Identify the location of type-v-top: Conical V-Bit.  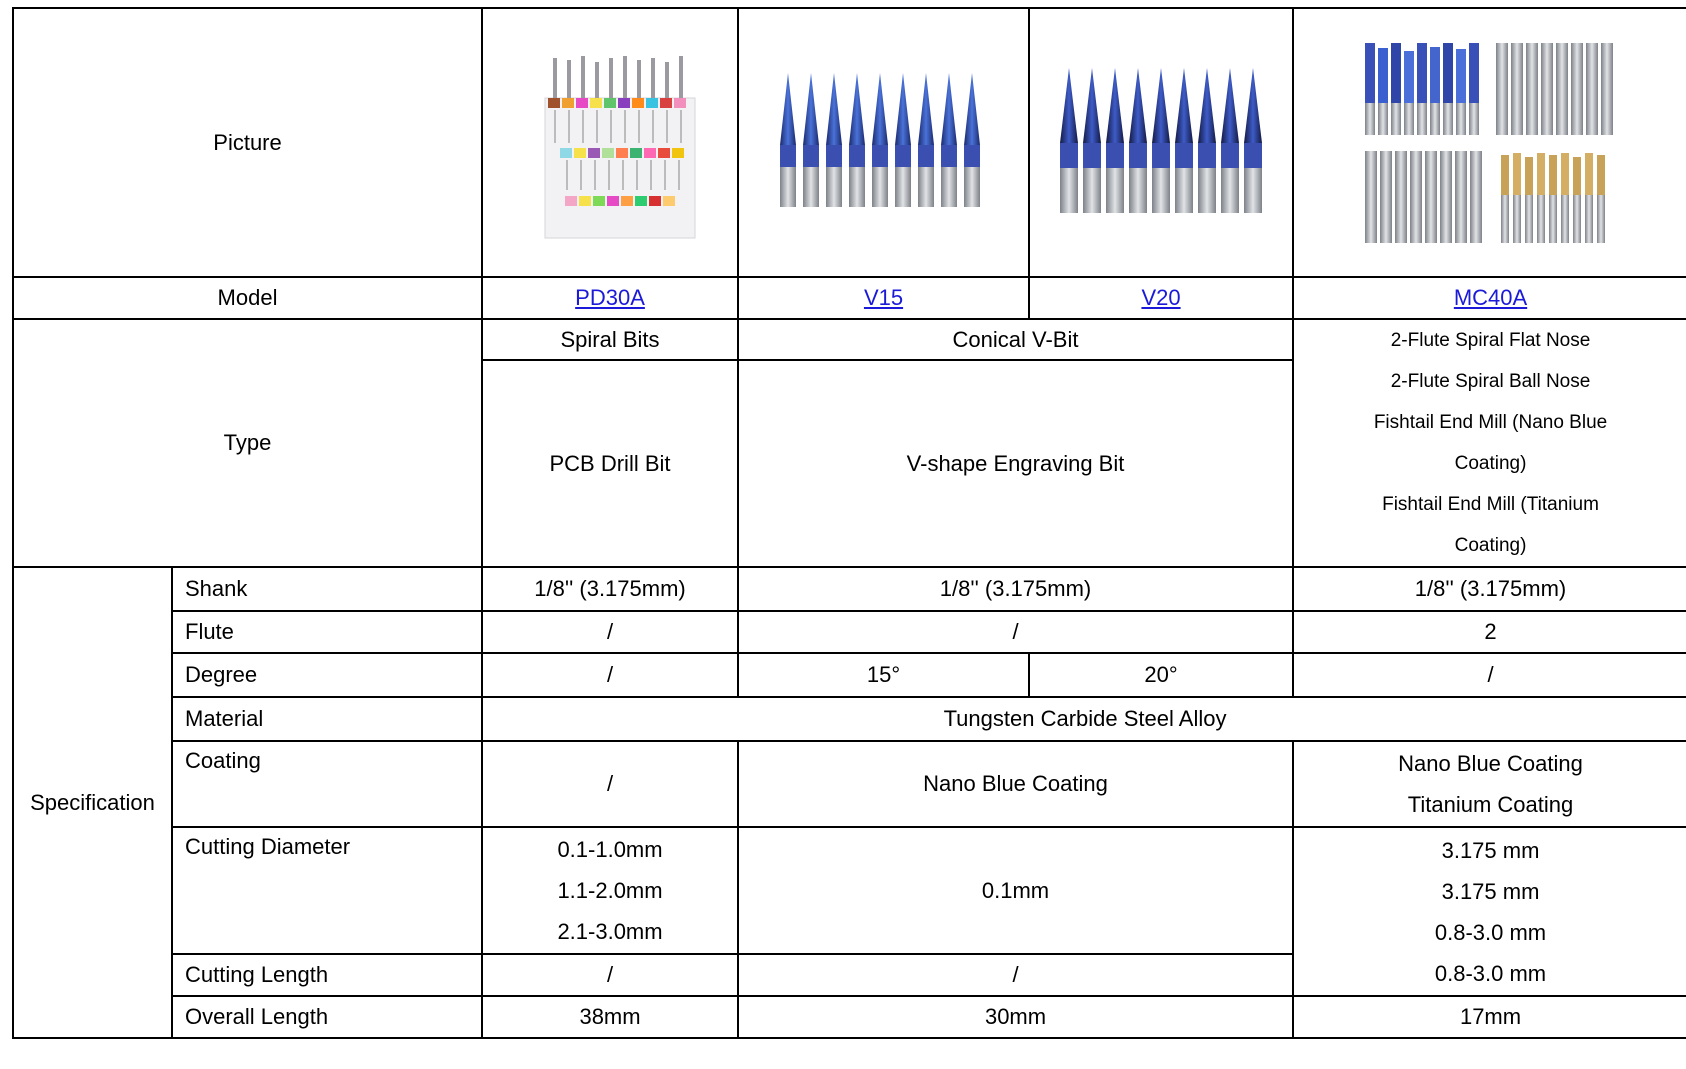
(1016, 339).